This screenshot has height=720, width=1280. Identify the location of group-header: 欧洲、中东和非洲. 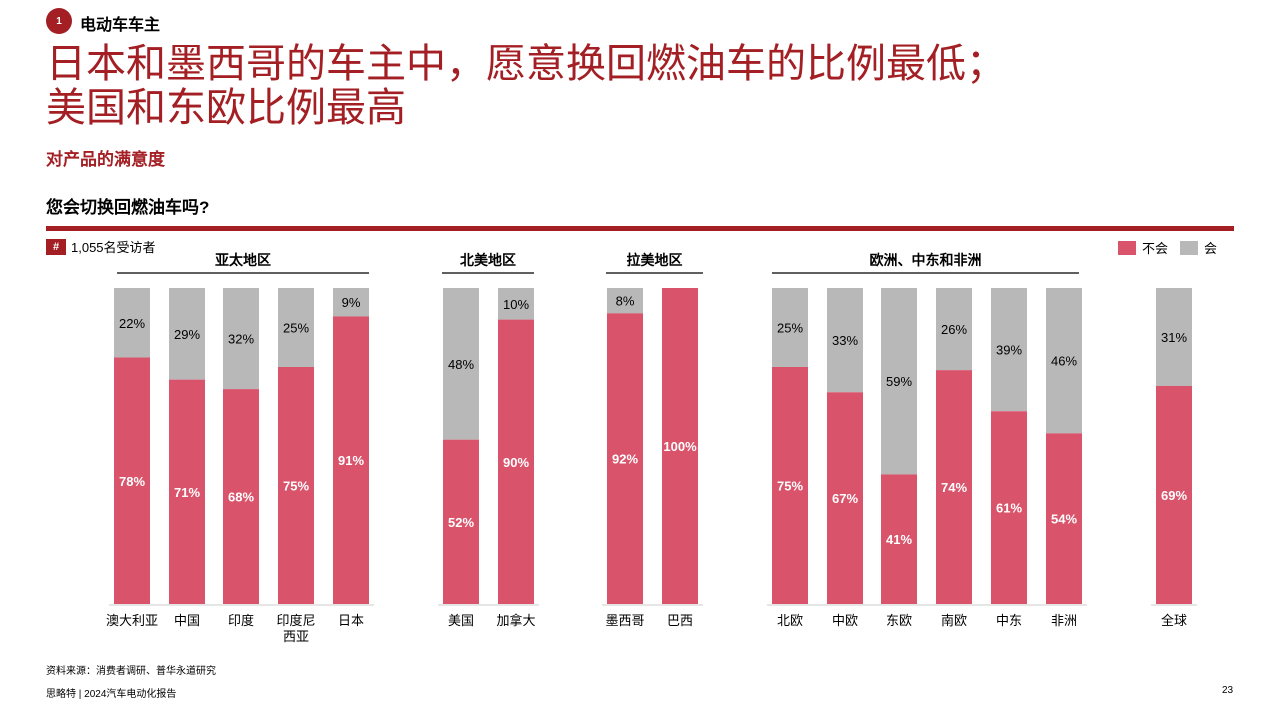
(926, 260).